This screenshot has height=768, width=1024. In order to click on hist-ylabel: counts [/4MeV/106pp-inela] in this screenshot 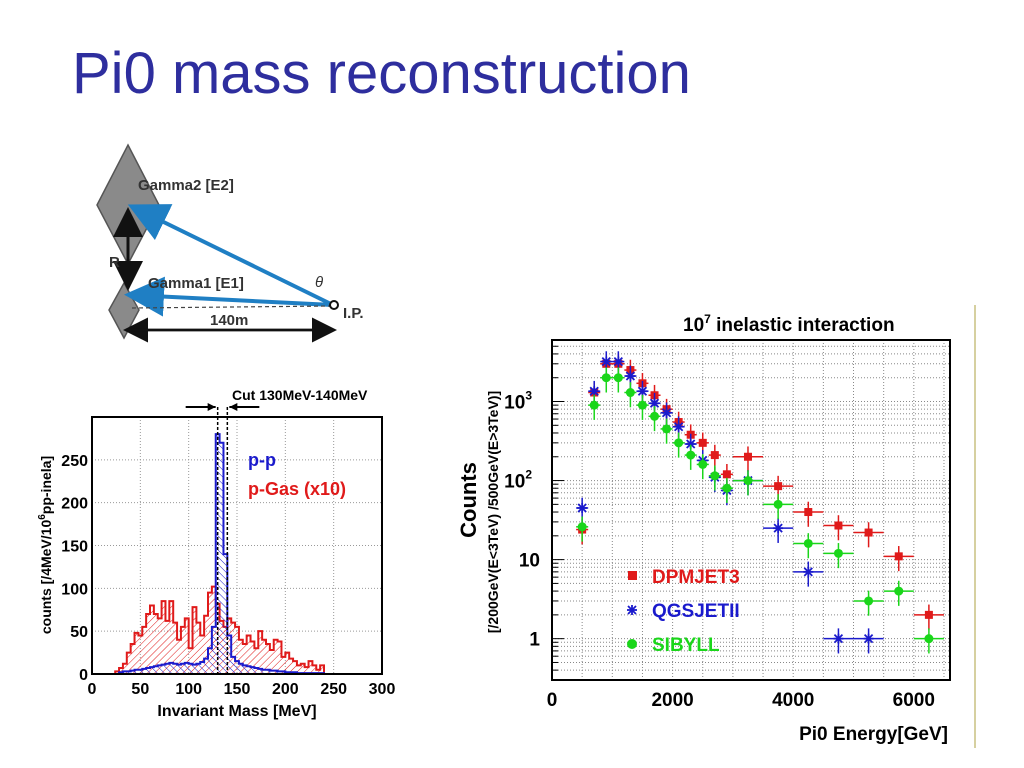, I will do `click(45, 545)`.